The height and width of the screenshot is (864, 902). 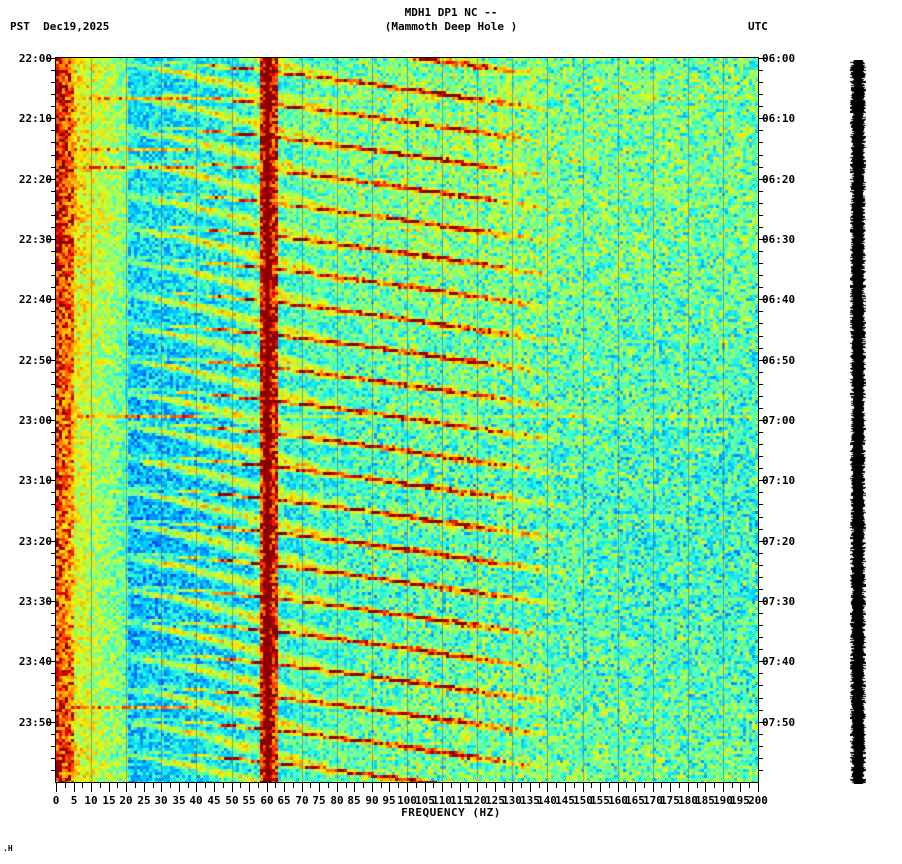 I want to click on y-axis-right-tick-label: 06:50, so click(x=779, y=360).